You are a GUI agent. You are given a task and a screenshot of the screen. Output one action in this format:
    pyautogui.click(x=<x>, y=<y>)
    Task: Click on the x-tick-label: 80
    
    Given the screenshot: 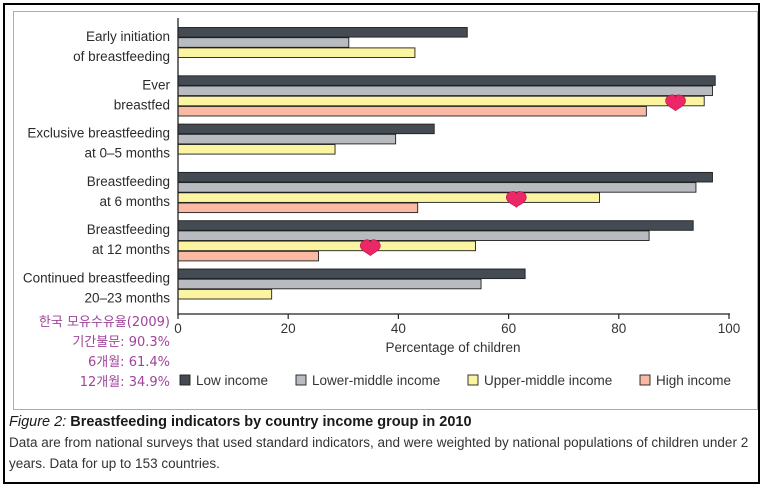 What is the action you would take?
    pyautogui.click(x=618, y=328)
    